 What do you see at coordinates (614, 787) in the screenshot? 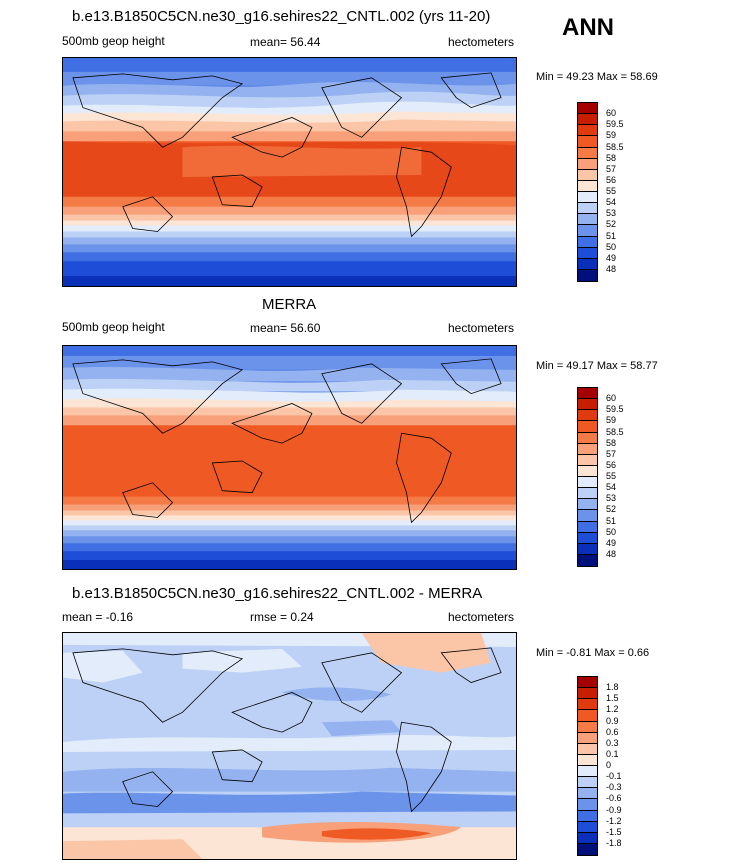
I see `colorbar-tick-label: -0.3` at bounding box center [614, 787].